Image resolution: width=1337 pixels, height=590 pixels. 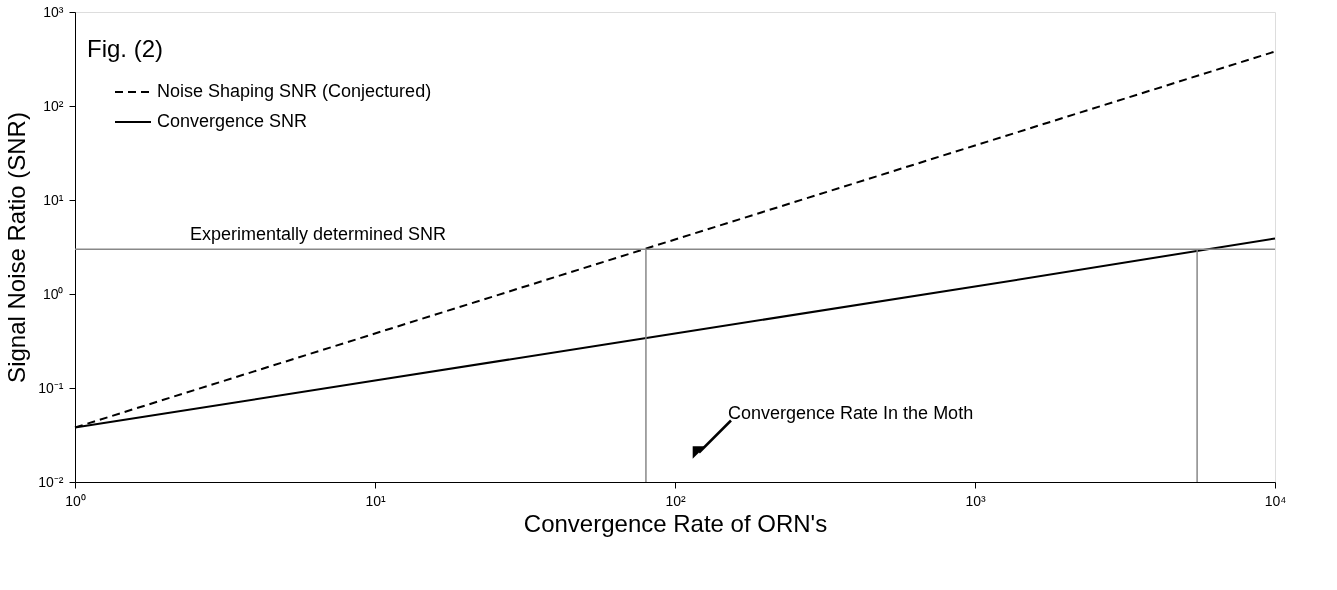 I want to click on y-axis-title: Signal Noise Ratio (SNR), so click(x=17, y=247).